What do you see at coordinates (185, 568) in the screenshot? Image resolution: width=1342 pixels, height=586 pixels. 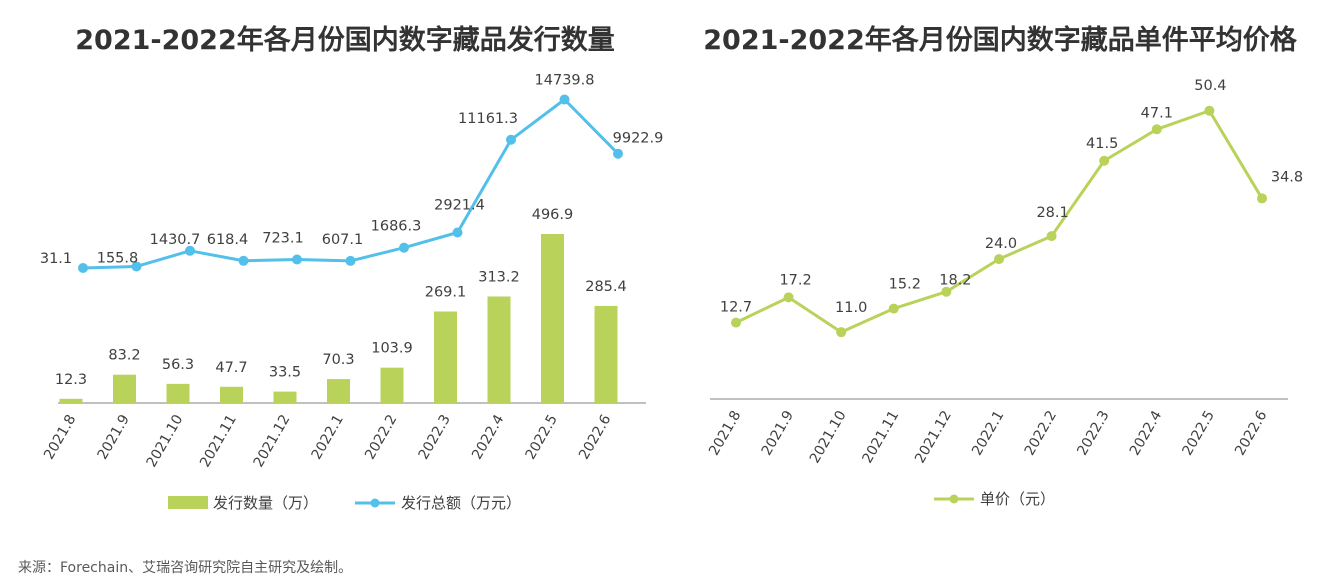 I see `source-note: 来源：Forechain、艾瑞咨询研究院自主研究及绘制。` at bounding box center [185, 568].